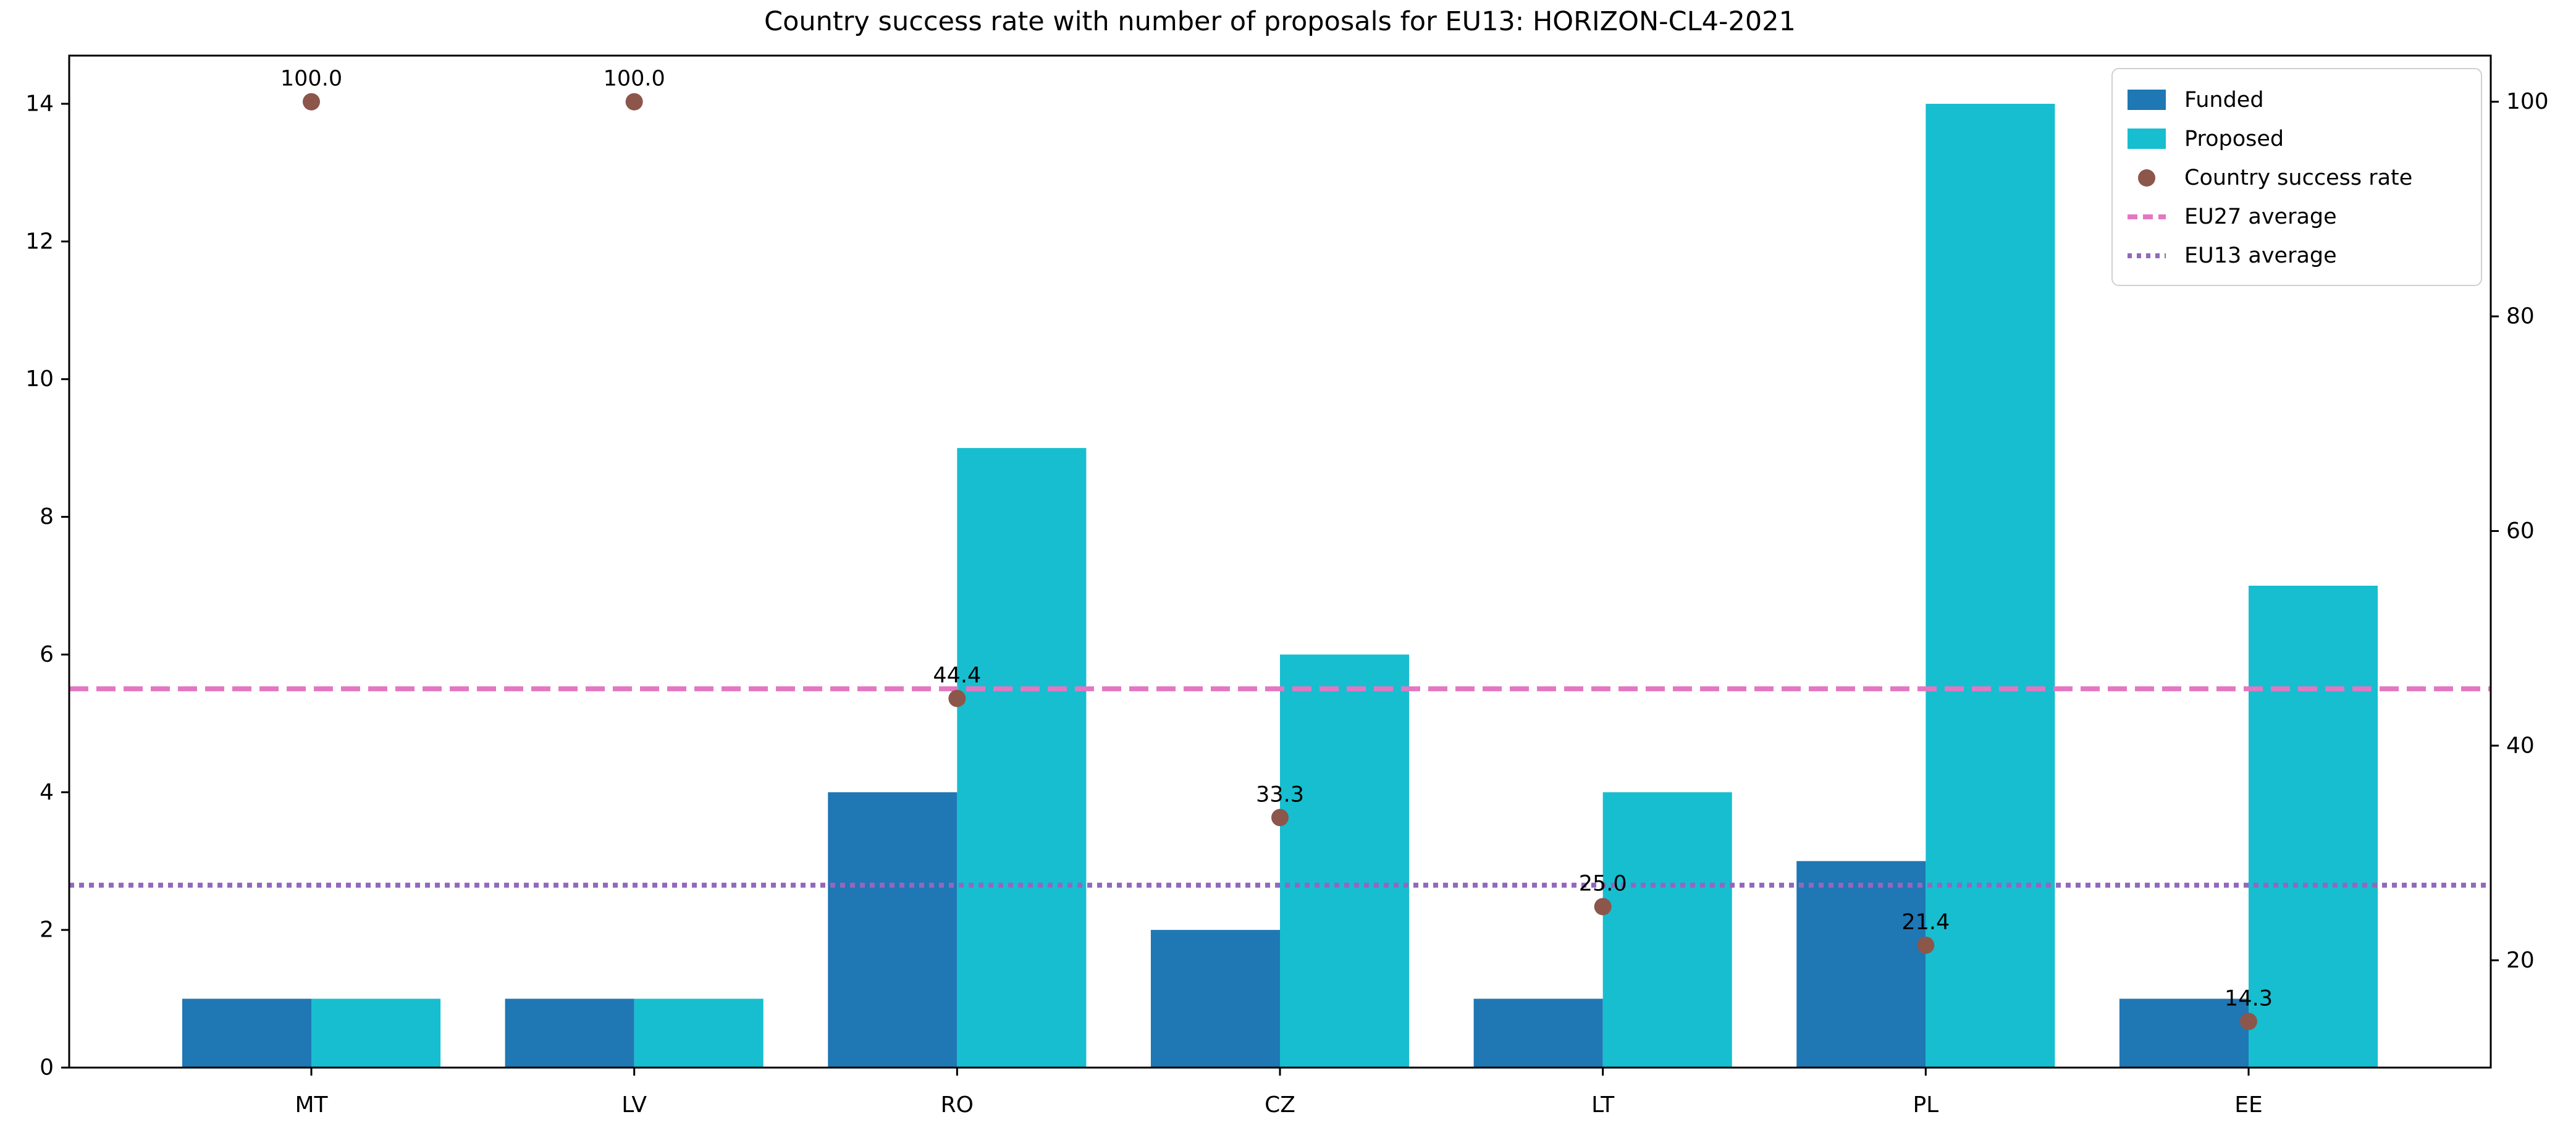 The height and width of the screenshot is (1130, 2576). What do you see at coordinates (1603, 1105) in the screenshot?
I see `x-tick-label-LT: LT` at bounding box center [1603, 1105].